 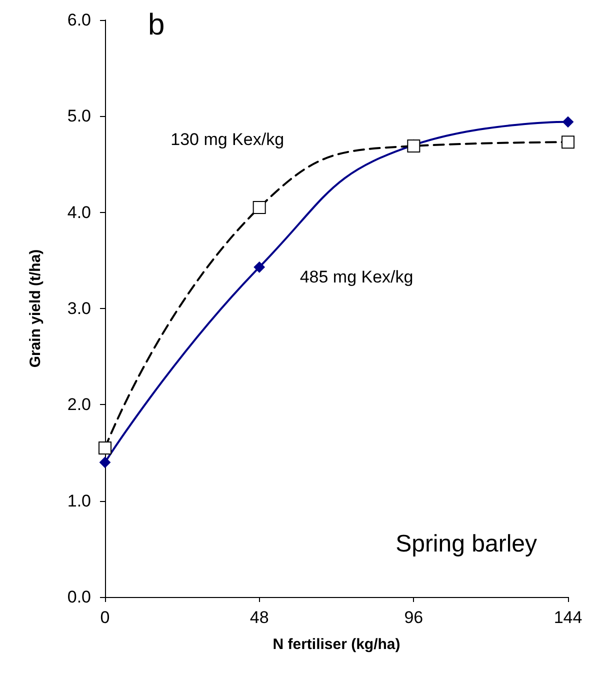 What do you see at coordinates (105, 617) in the screenshot?
I see `x-tick-label: 0` at bounding box center [105, 617].